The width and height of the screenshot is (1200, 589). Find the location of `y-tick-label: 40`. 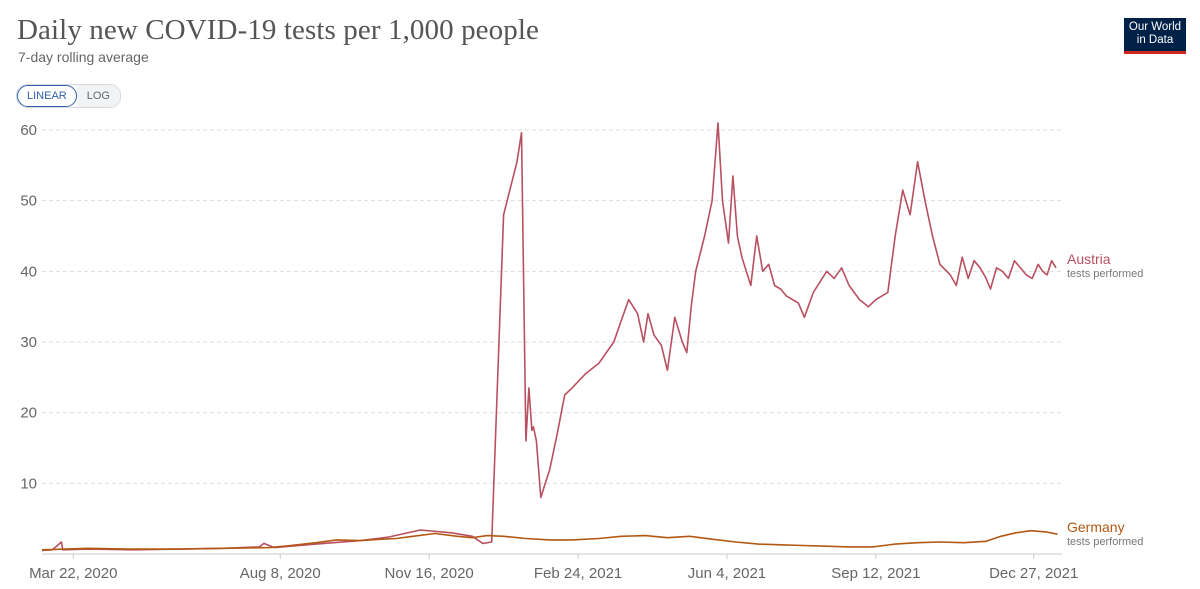

y-tick-label: 40 is located at coordinates (28, 271).